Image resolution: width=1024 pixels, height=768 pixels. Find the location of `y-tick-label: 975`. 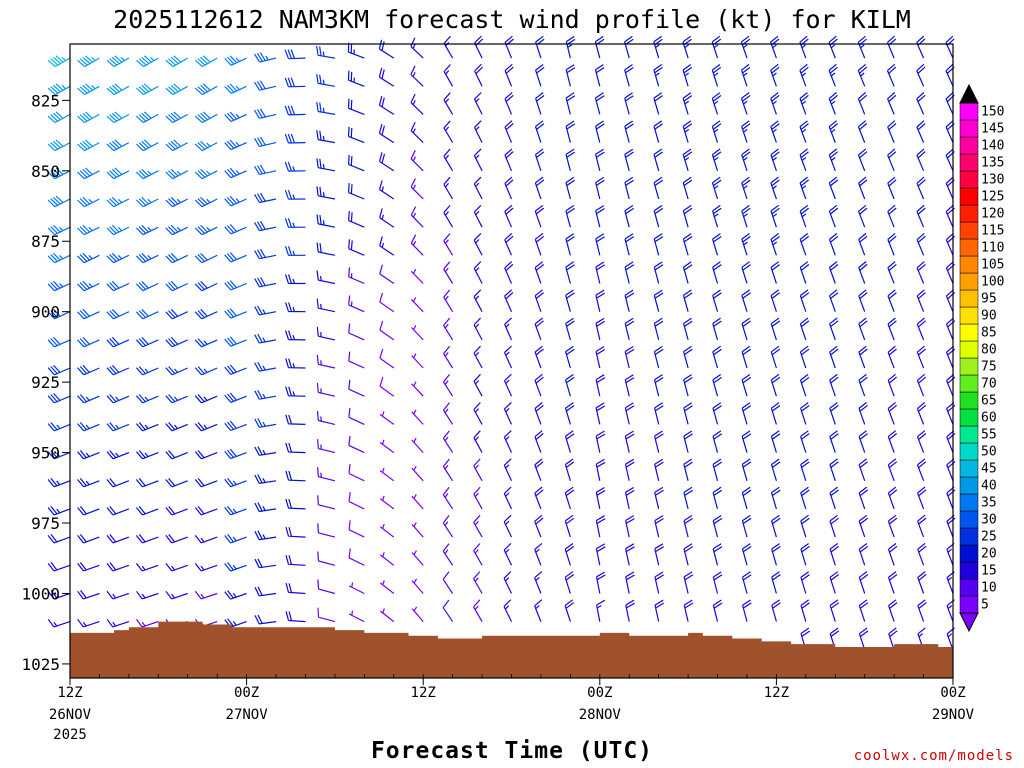

y-tick-label: 975 is located at coordinates (45, 523).